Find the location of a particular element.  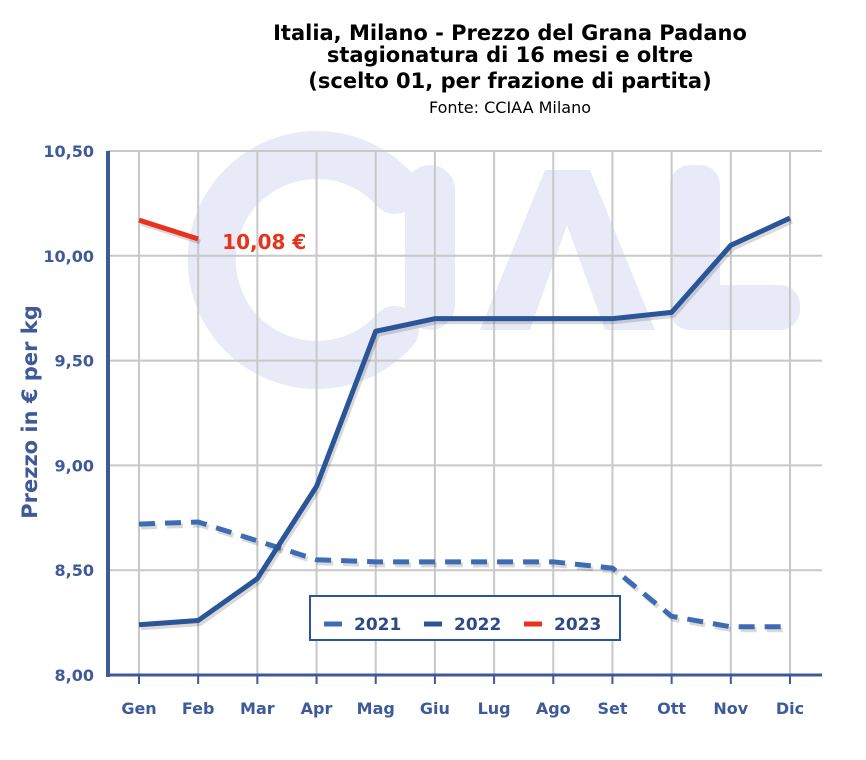

series-line-2021 is located at coordinates (464, 574).